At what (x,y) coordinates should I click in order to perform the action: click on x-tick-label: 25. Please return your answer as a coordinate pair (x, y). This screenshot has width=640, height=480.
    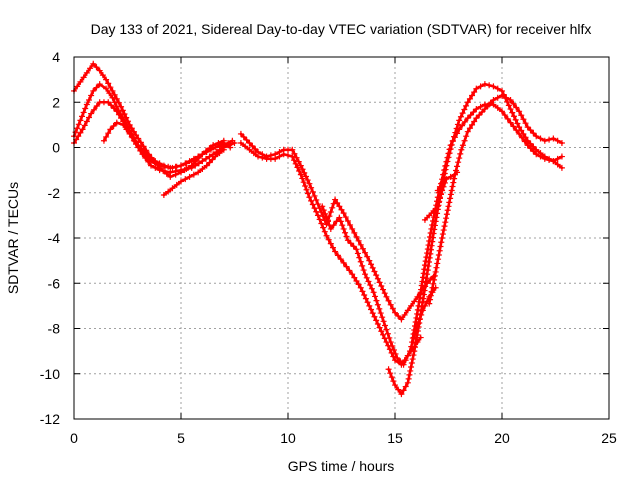
    Looking at the image, I should click on (609, 438).